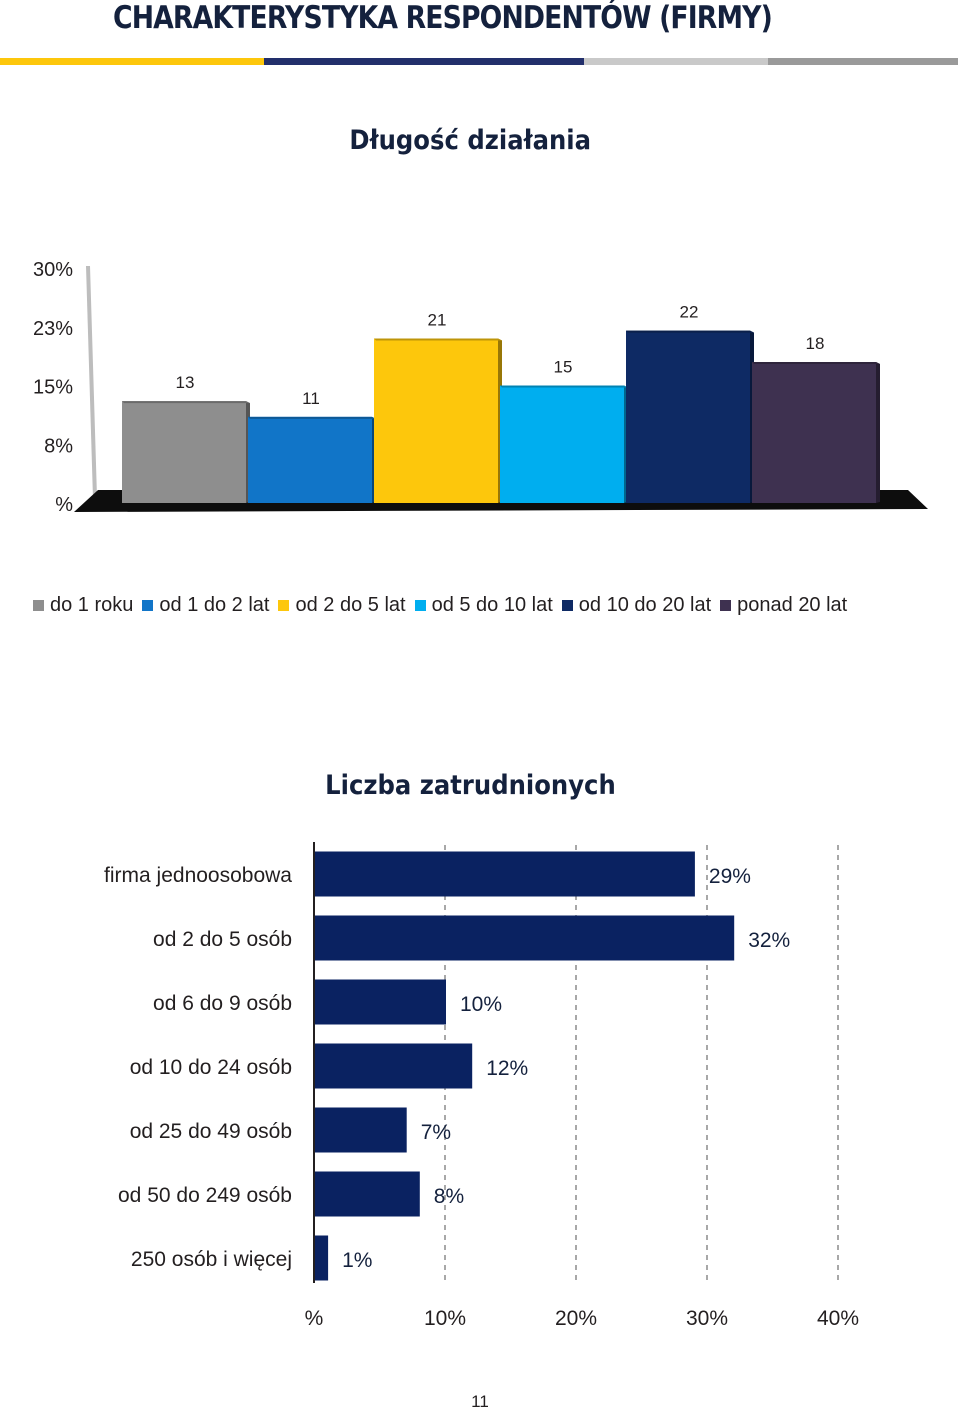 Image resolution: width=960 pixels, height=1412 pixels. I want to click on legend-label-2: od 2 do 5 lat, so click(350, 605).